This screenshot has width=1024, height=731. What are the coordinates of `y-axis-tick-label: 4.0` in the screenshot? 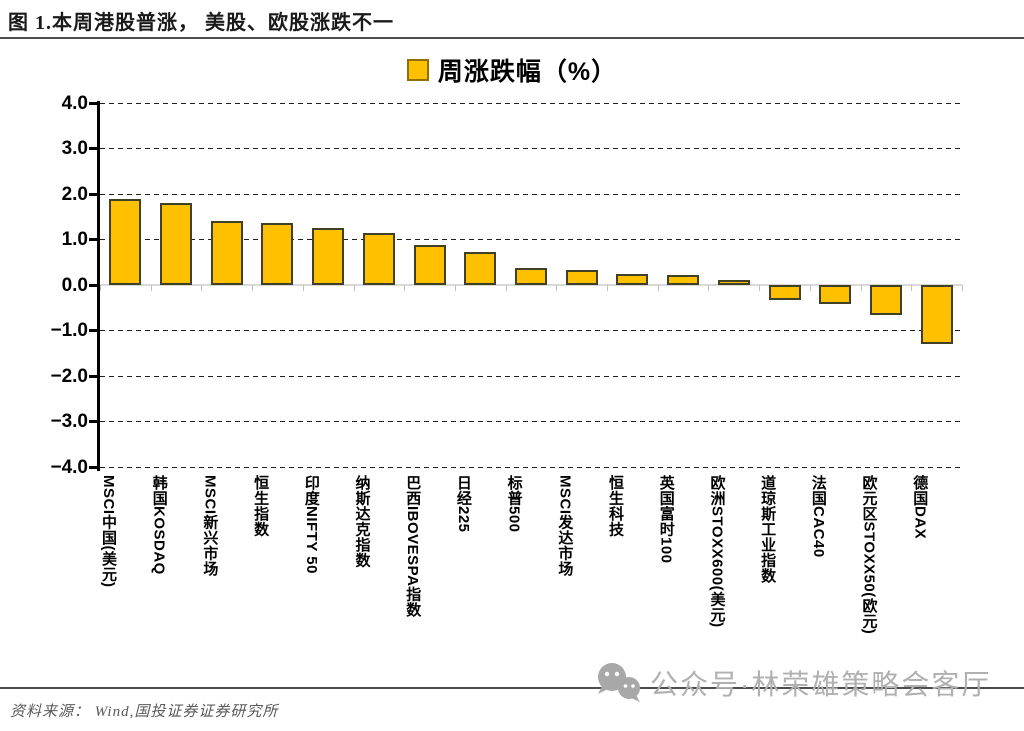 It's located at (74, 103).